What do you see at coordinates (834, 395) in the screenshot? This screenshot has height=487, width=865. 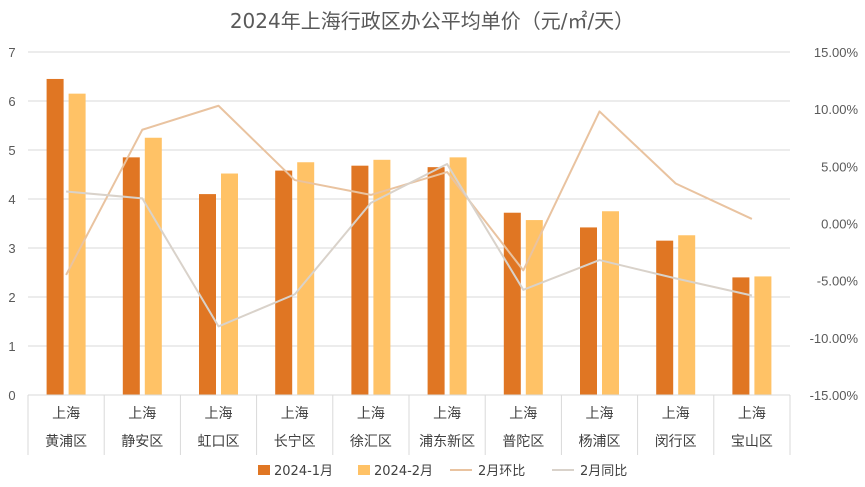 I see `y-right-tick-label: -15.00%` at bounding box center [834, 395].